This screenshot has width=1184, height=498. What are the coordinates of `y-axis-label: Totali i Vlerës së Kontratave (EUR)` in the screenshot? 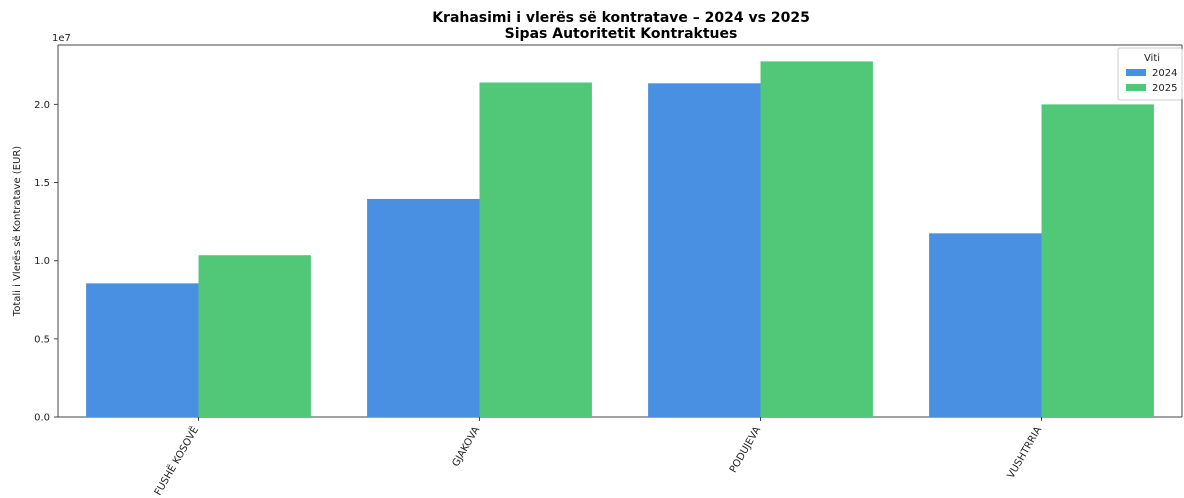 It's located at (17, 231).